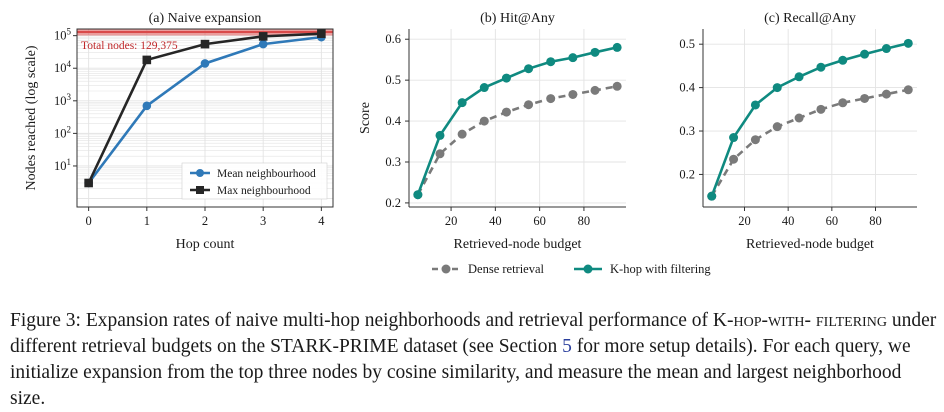  I want to click on y-tick-label: 10³, so click(63, 100).